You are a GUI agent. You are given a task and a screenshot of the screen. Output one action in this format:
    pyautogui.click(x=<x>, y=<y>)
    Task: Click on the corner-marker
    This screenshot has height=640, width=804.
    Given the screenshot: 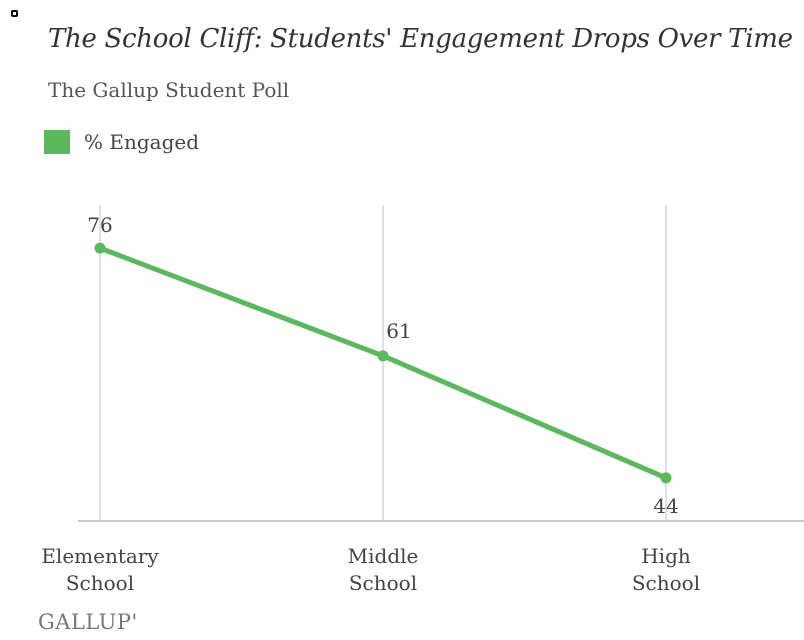 What is the action you would take?
    pyautogui.click(x=14, y=13)
    